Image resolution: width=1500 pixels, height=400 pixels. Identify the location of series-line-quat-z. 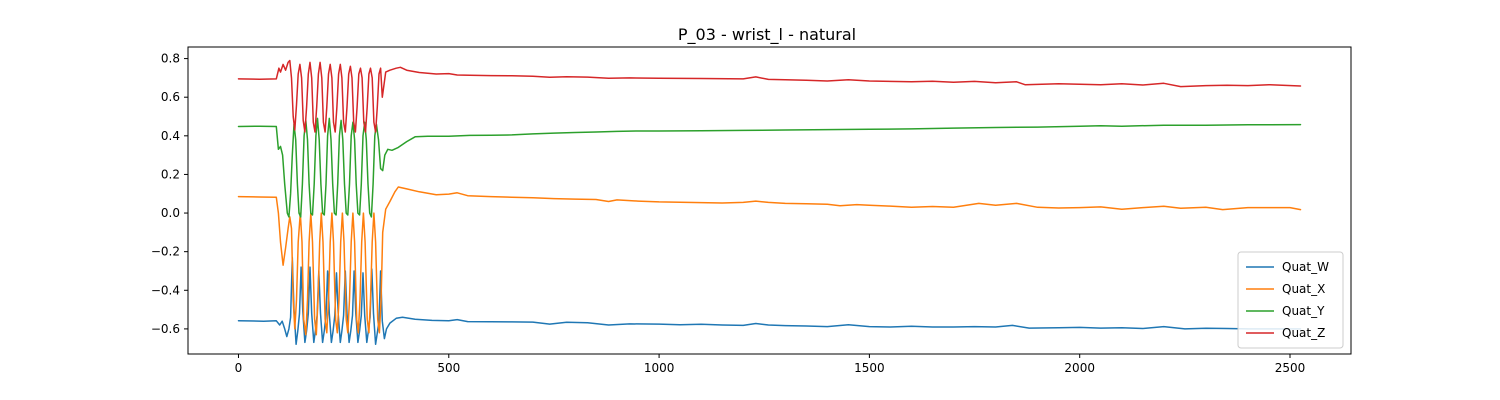
(769, 96).